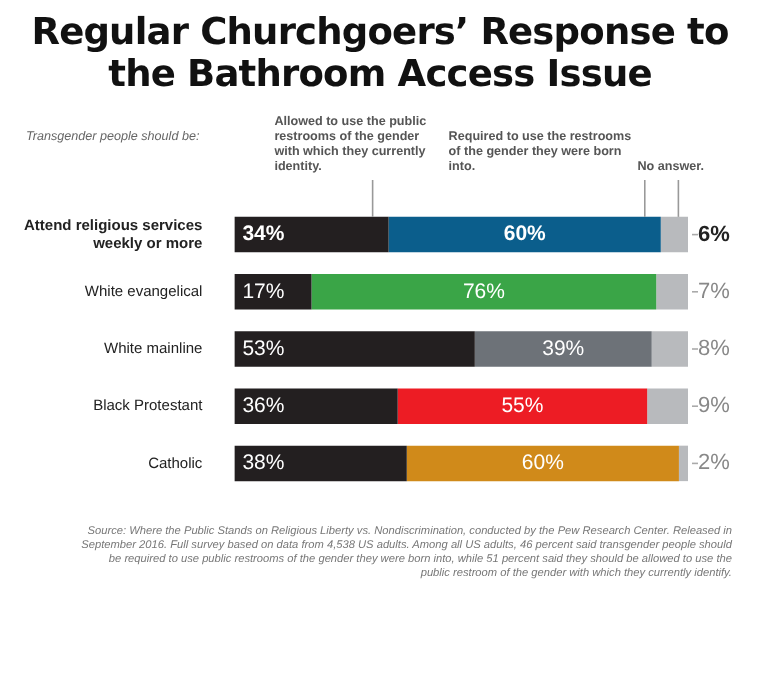 This screenshot has height=698, width=760. What do you see at coordinates (714, 291) in the screenshot?
I see `data-label: 7%` at bounding box center [714, 291].